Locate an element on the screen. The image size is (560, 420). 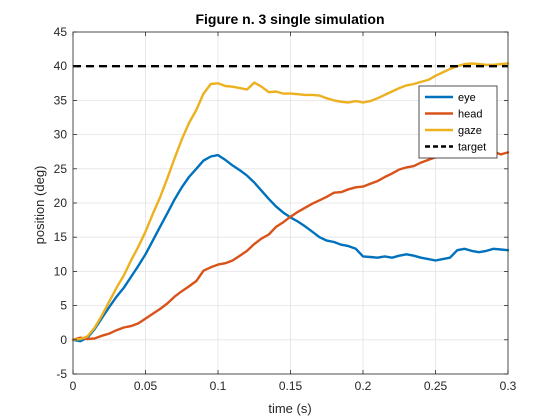
y-tick-label: 30 is located at coordinates (61, 135).